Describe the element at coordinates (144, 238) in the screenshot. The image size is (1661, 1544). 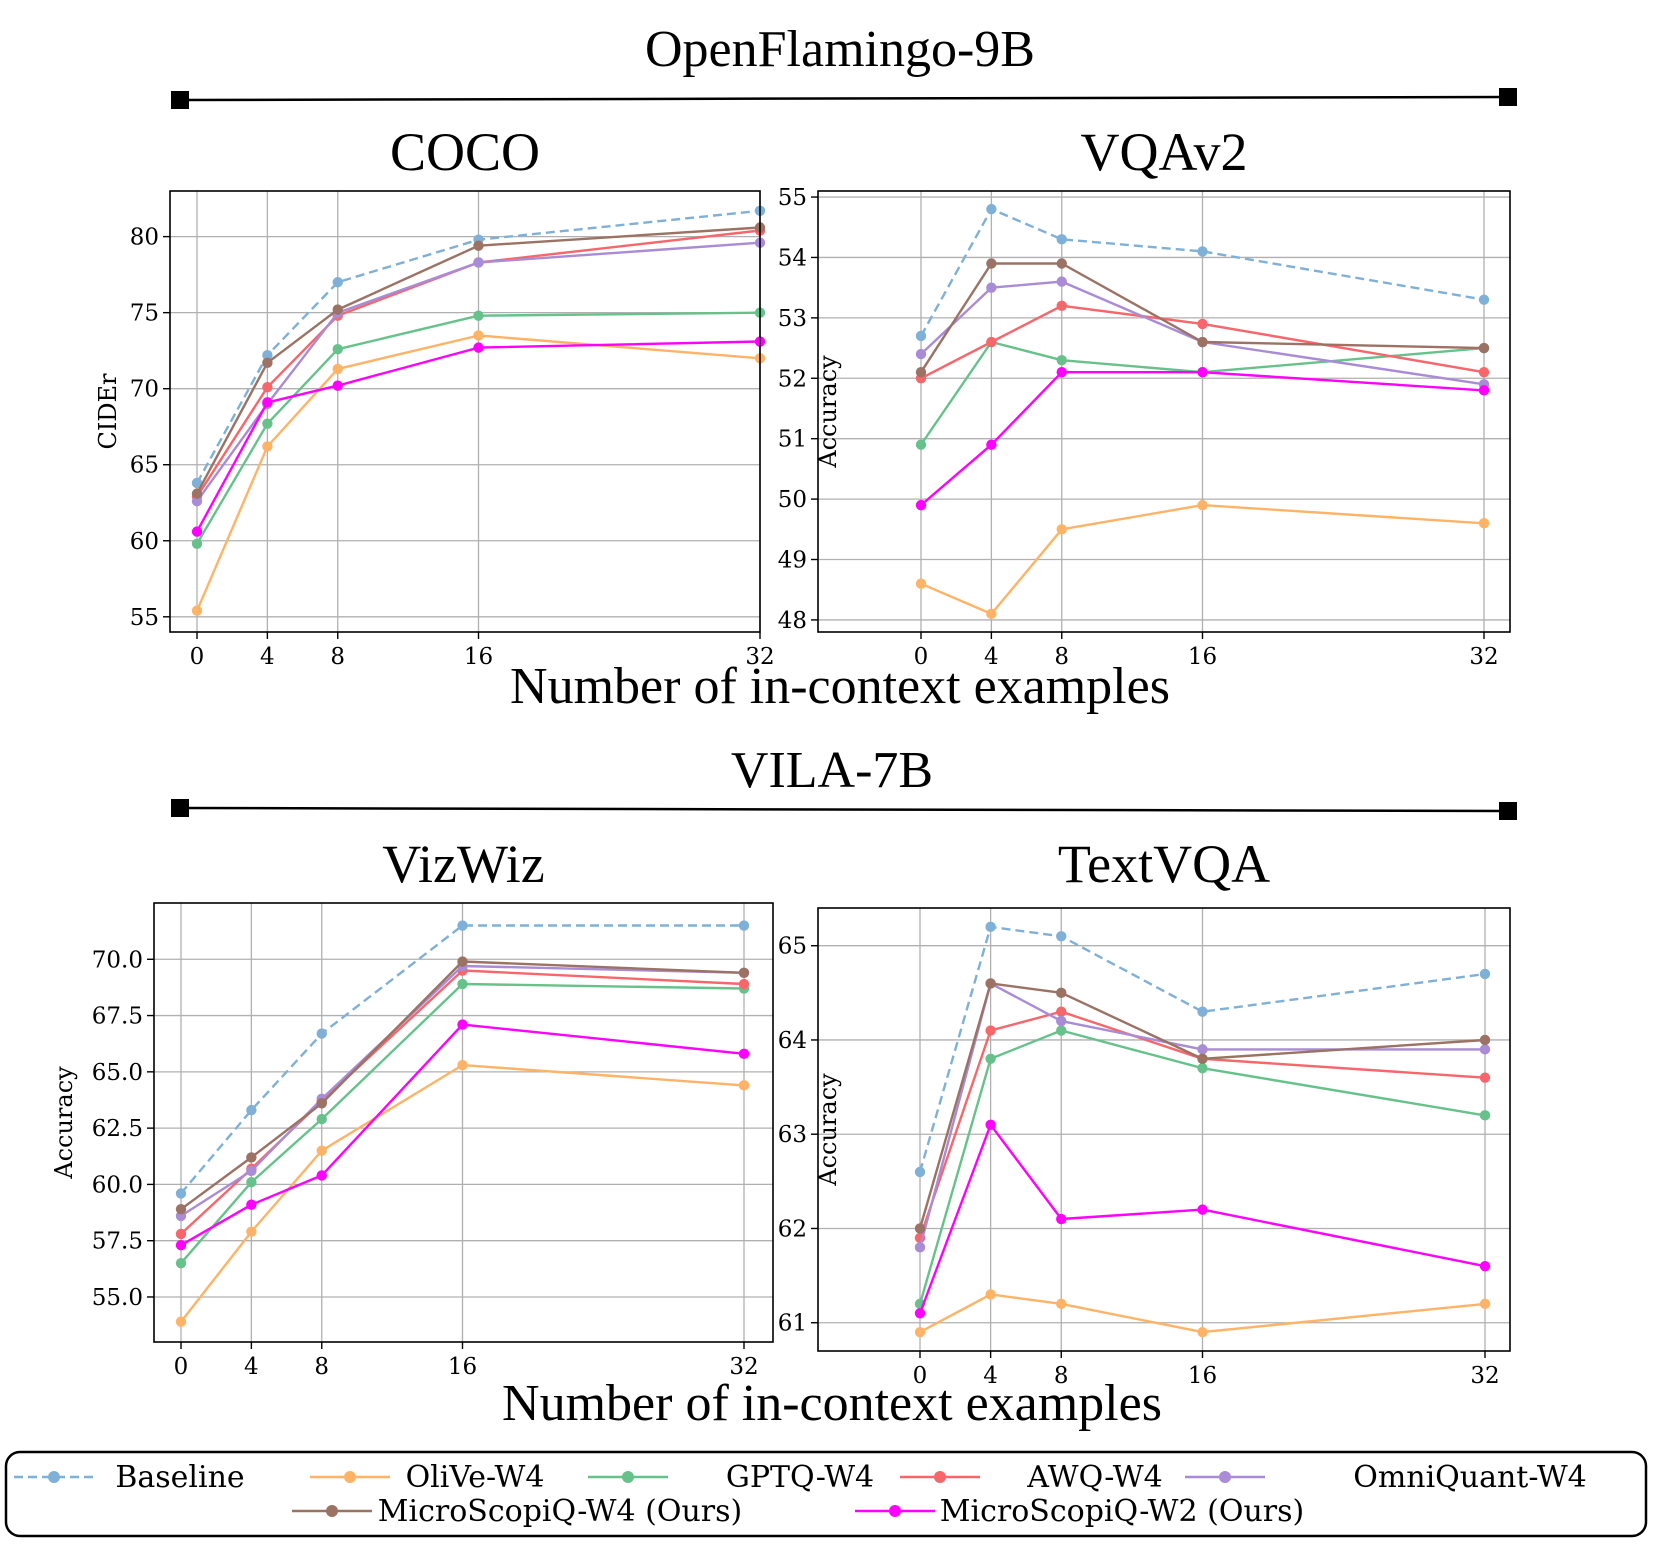
I see `y-tick-label: 80` at that location.